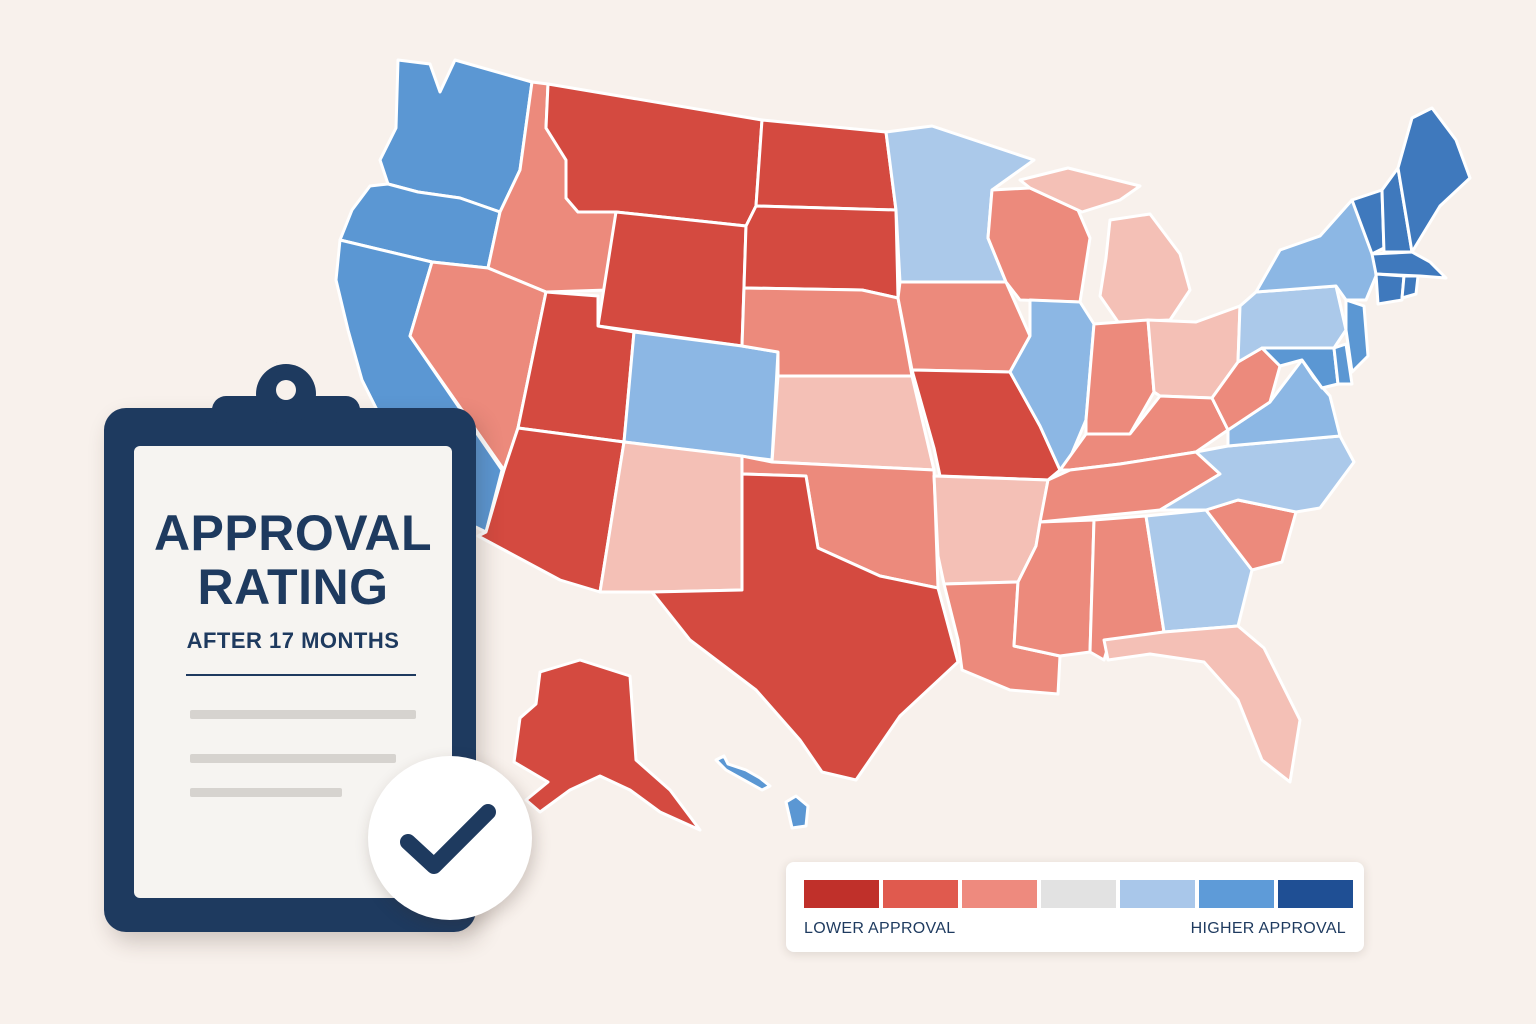 The height and width of the screenshot is (1024, 1536). What do you see at coordinates (1434, 180) in the screenshot?
I see `state-maine` at bounding box center [1434, 180].